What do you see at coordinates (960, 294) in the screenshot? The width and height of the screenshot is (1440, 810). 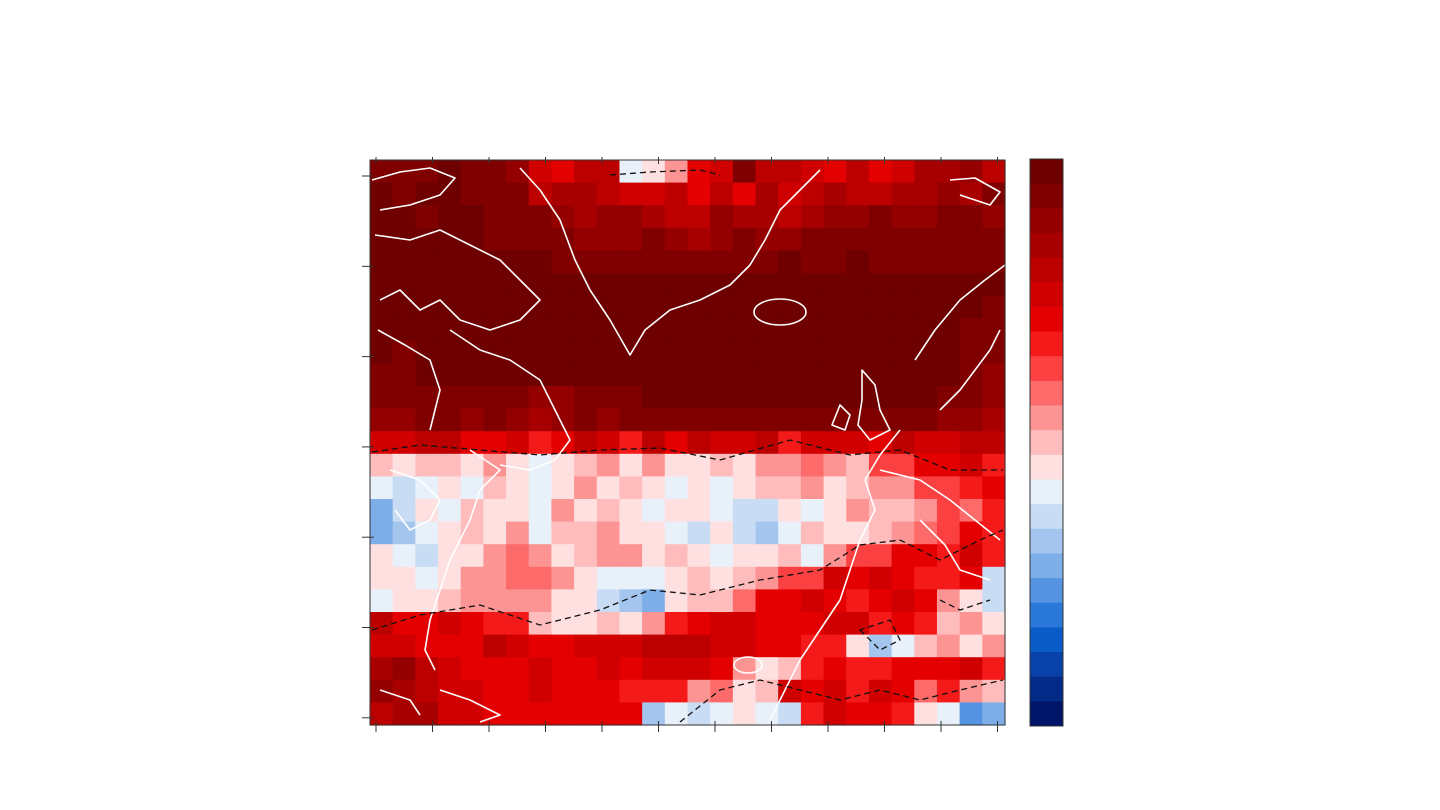 I see `scandinavia` at bounding box center [960, 294].